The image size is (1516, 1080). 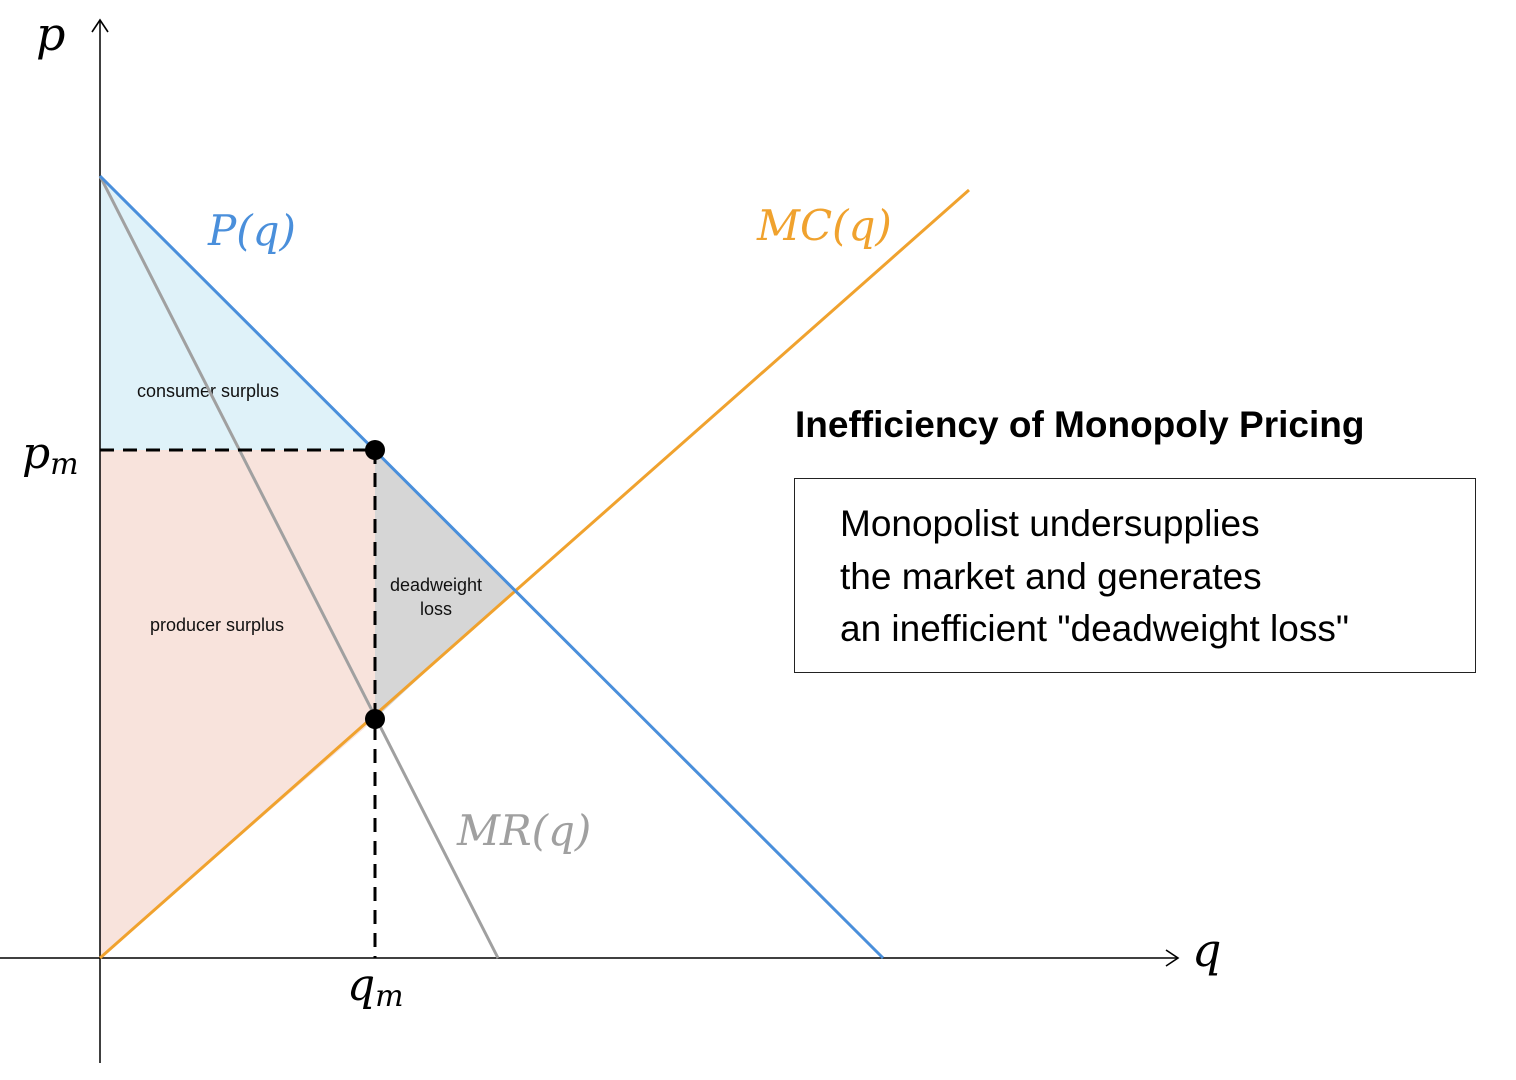 I want to click on monopoly-price-label: pm, so click(x=50, y=455).